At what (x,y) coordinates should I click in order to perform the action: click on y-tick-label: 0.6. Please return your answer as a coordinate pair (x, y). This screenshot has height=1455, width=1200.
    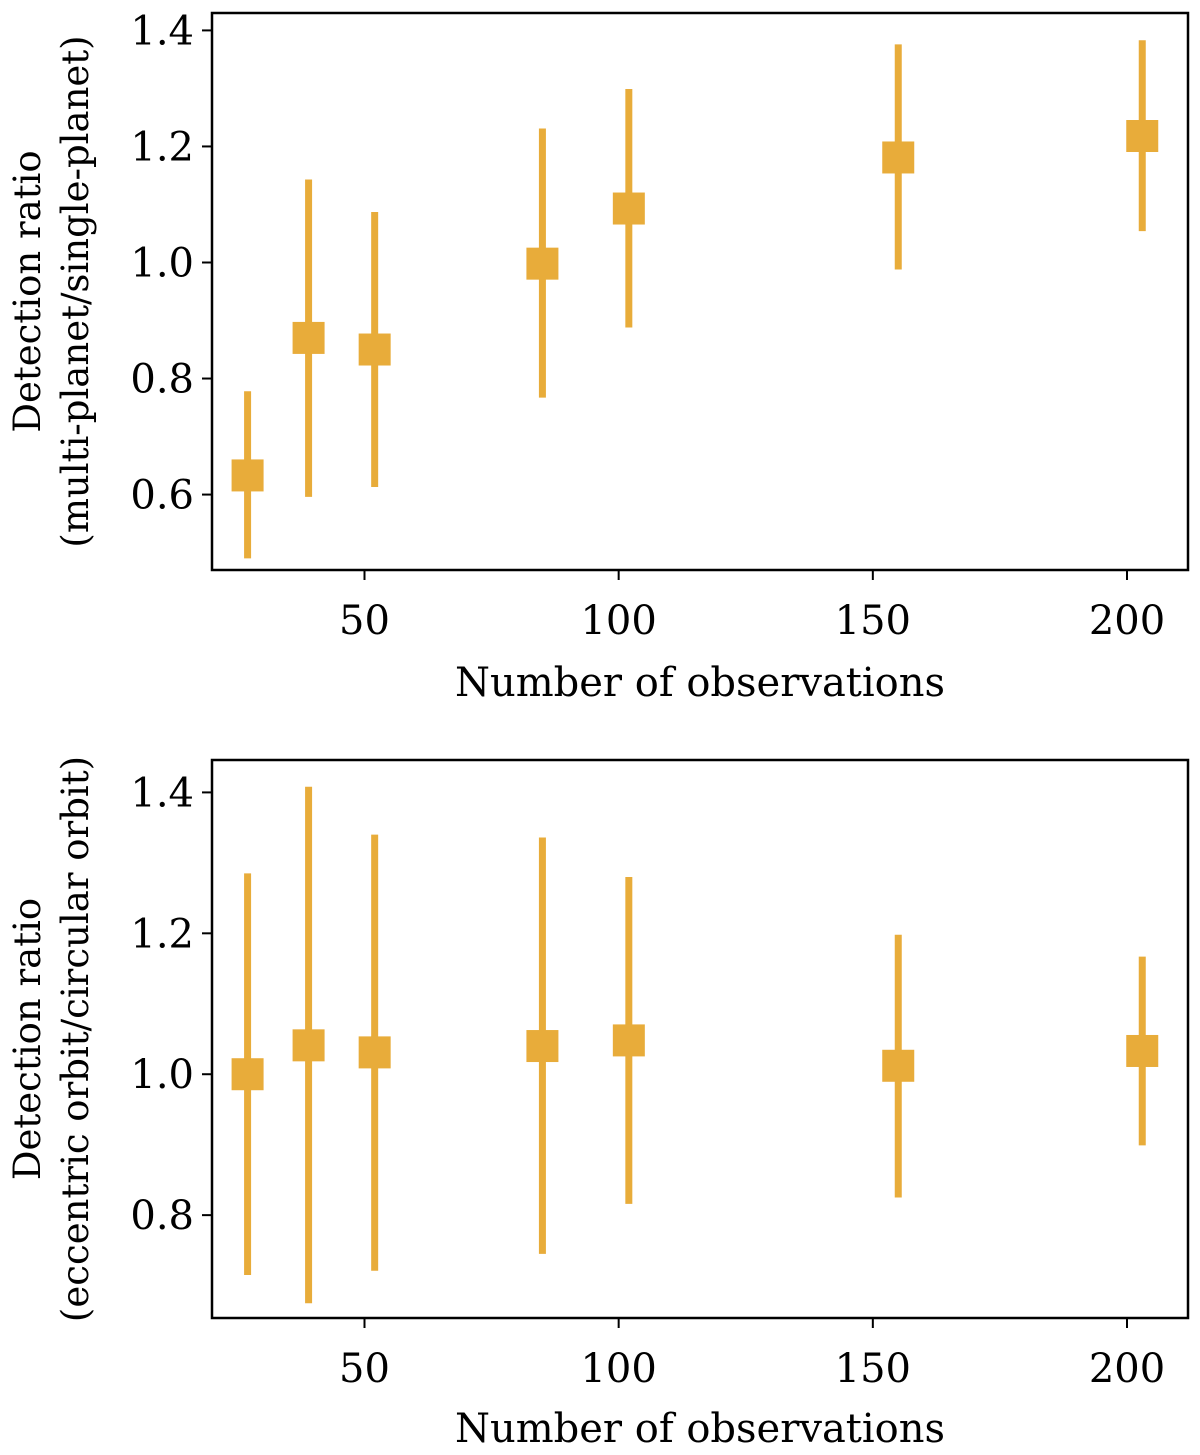
    Looking at the image, I should click on (162, 496).